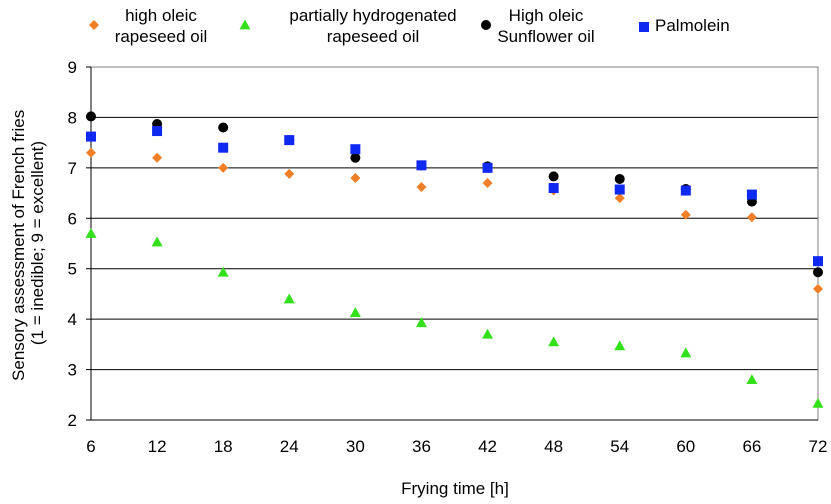  Describe the element at coordinates (685, 446) in the screenshot. I see `x-tick-label: 60` at that location.